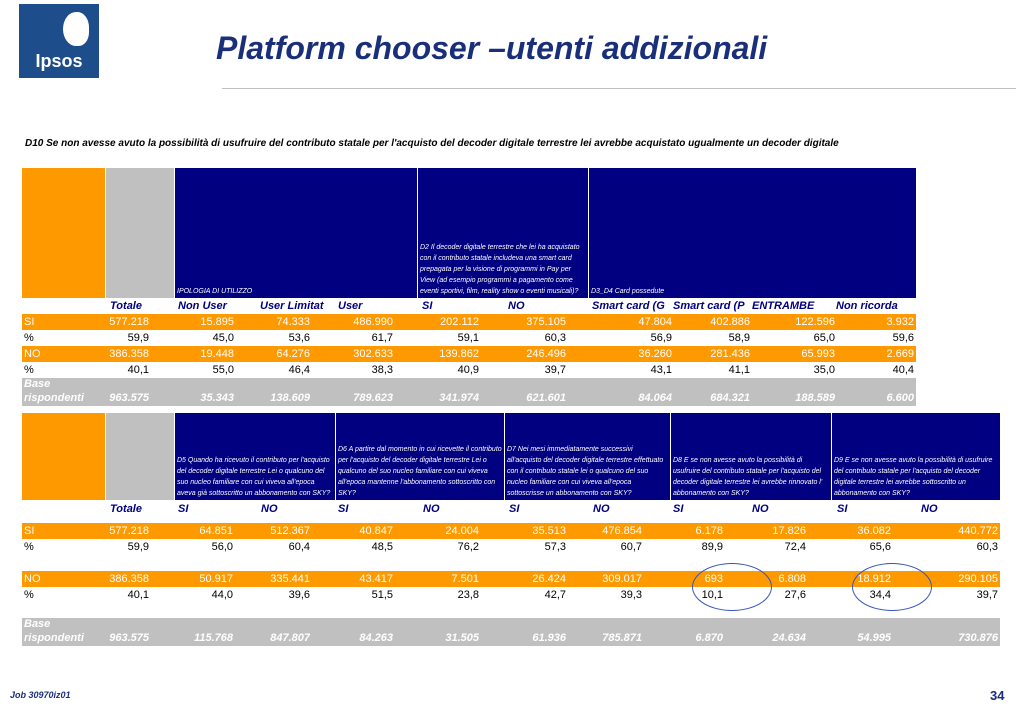 This screenshot has width=1023, height=708. What do you see at coordinates (739, 338) in the screenshot?
I see `table-cell: 58,9` at bounding box center [739, 338].